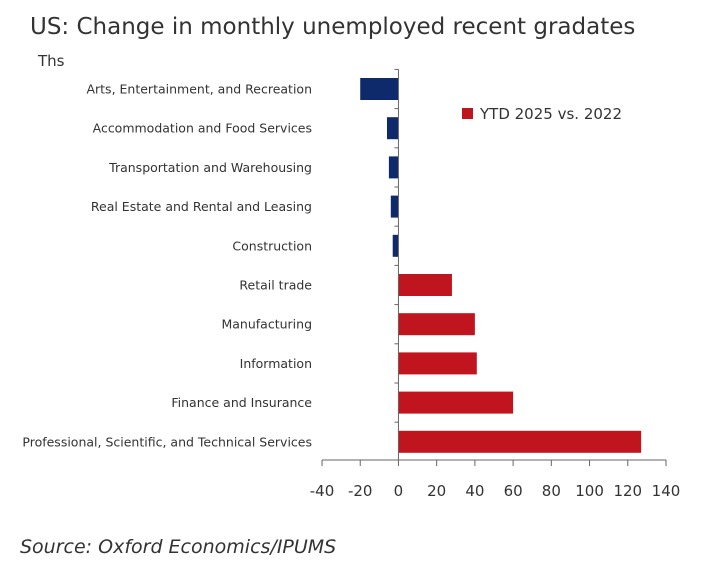 The height and width of the screenshot is (568, 710). Describe the element at coordinates (210, 167) in the screenshot. I see `category-label-2: Transportation and Warehousing` at that location.